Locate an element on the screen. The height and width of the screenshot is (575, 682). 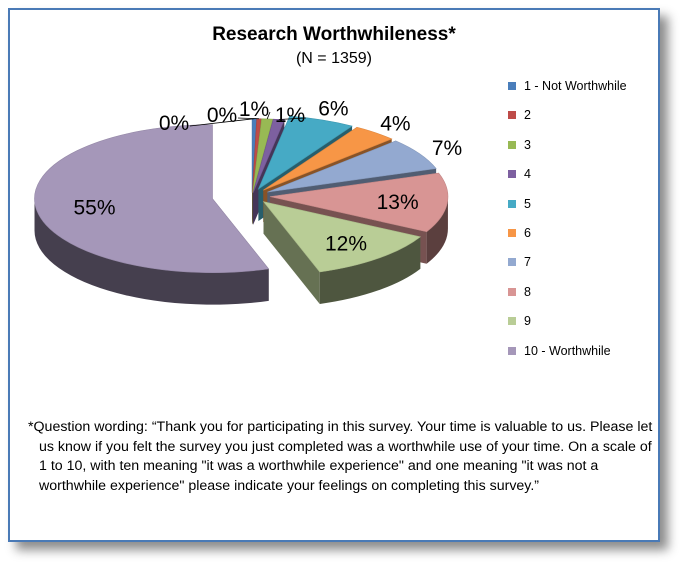
legend-label: 3 is located at coordinates (527, 144).